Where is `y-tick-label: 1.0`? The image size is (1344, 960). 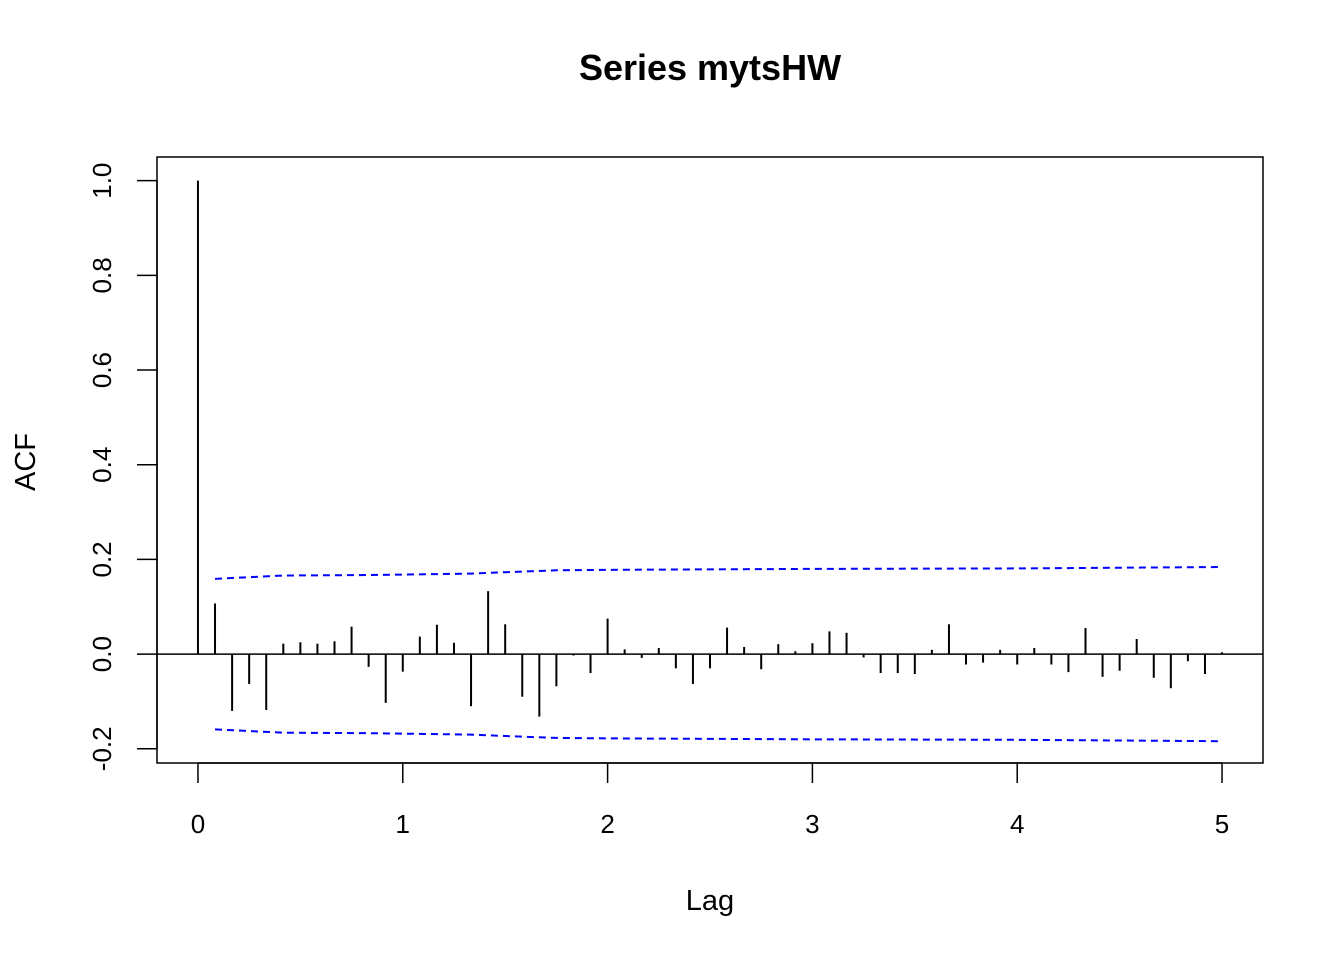
y-tick-label: 1.0 is located at coordinates (102, 181).